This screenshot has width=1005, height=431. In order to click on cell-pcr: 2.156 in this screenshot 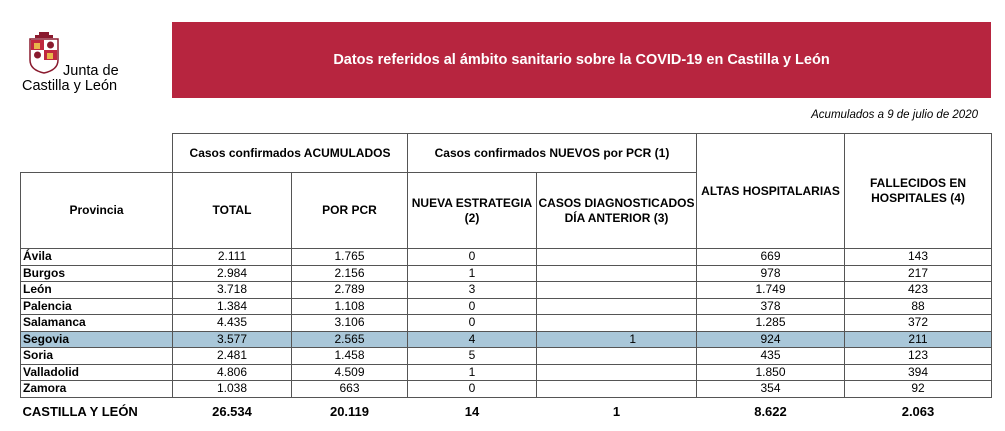, I will do `click(349, 273)`.